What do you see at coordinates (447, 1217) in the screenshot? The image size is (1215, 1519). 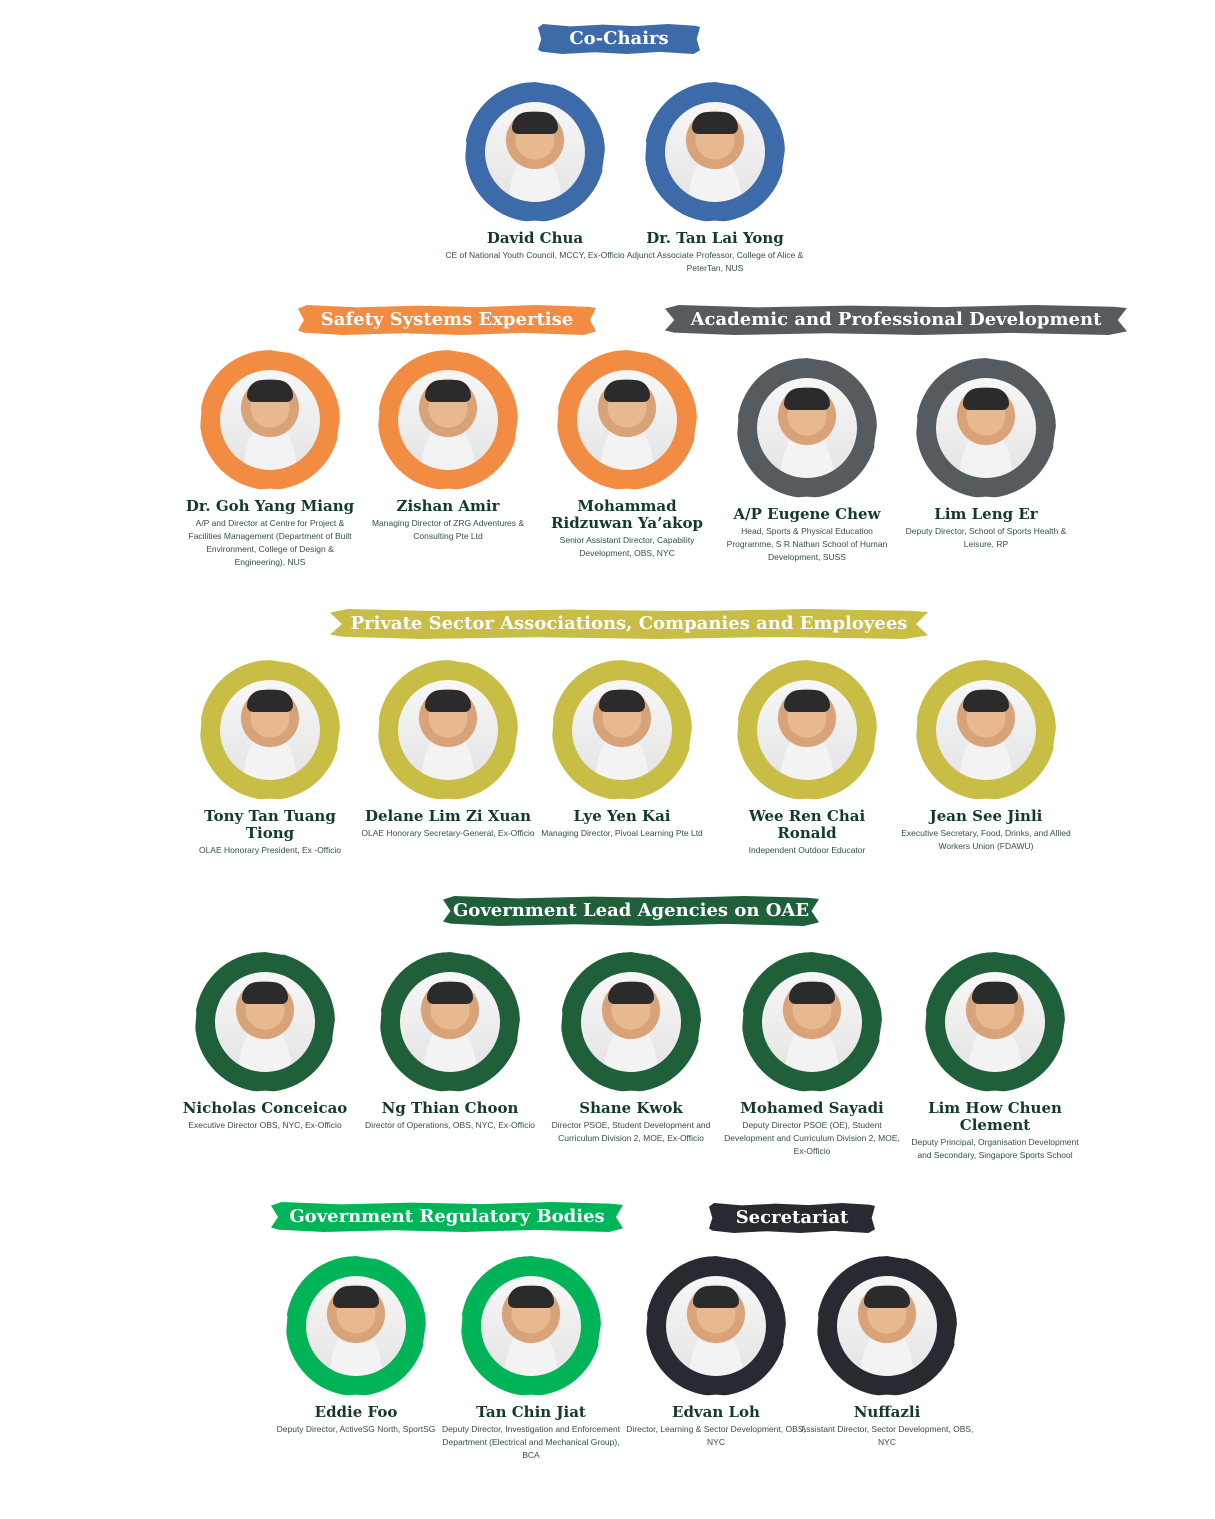 I see `regulatory-bodies-banner: Government Regulatory Bodies` at bounding box center [447, 1217].